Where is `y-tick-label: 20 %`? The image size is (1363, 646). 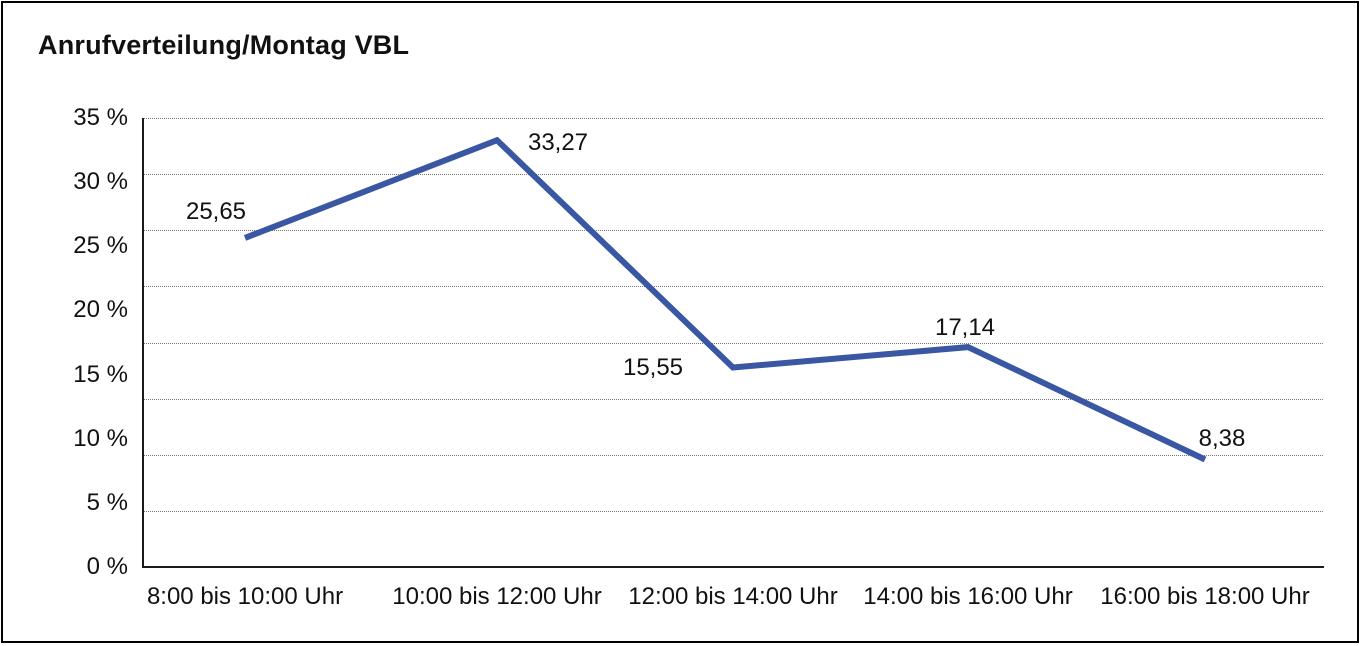 y-tick-label: 20 % is located at coordinates (100, 310).